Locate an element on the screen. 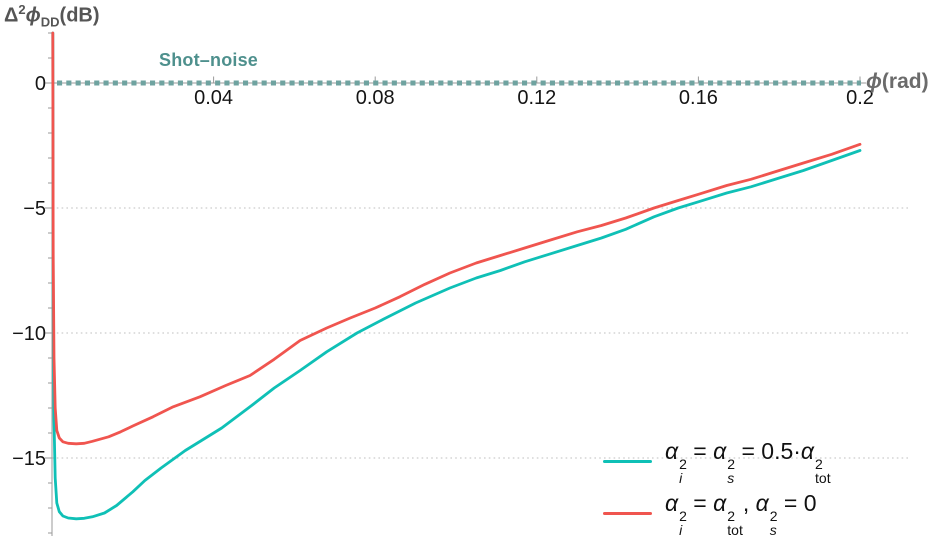  svg-text: 0.08 is located at coordinates (375, 98).